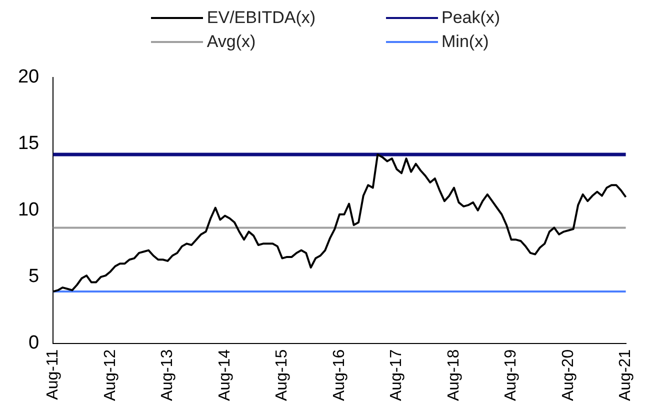 The width and height of the screenshot is (651, 409). What do you see at coordinates (29, 210) in the screenshot?
I see `y-tick-label: 10` at bounding box center [29, 210].